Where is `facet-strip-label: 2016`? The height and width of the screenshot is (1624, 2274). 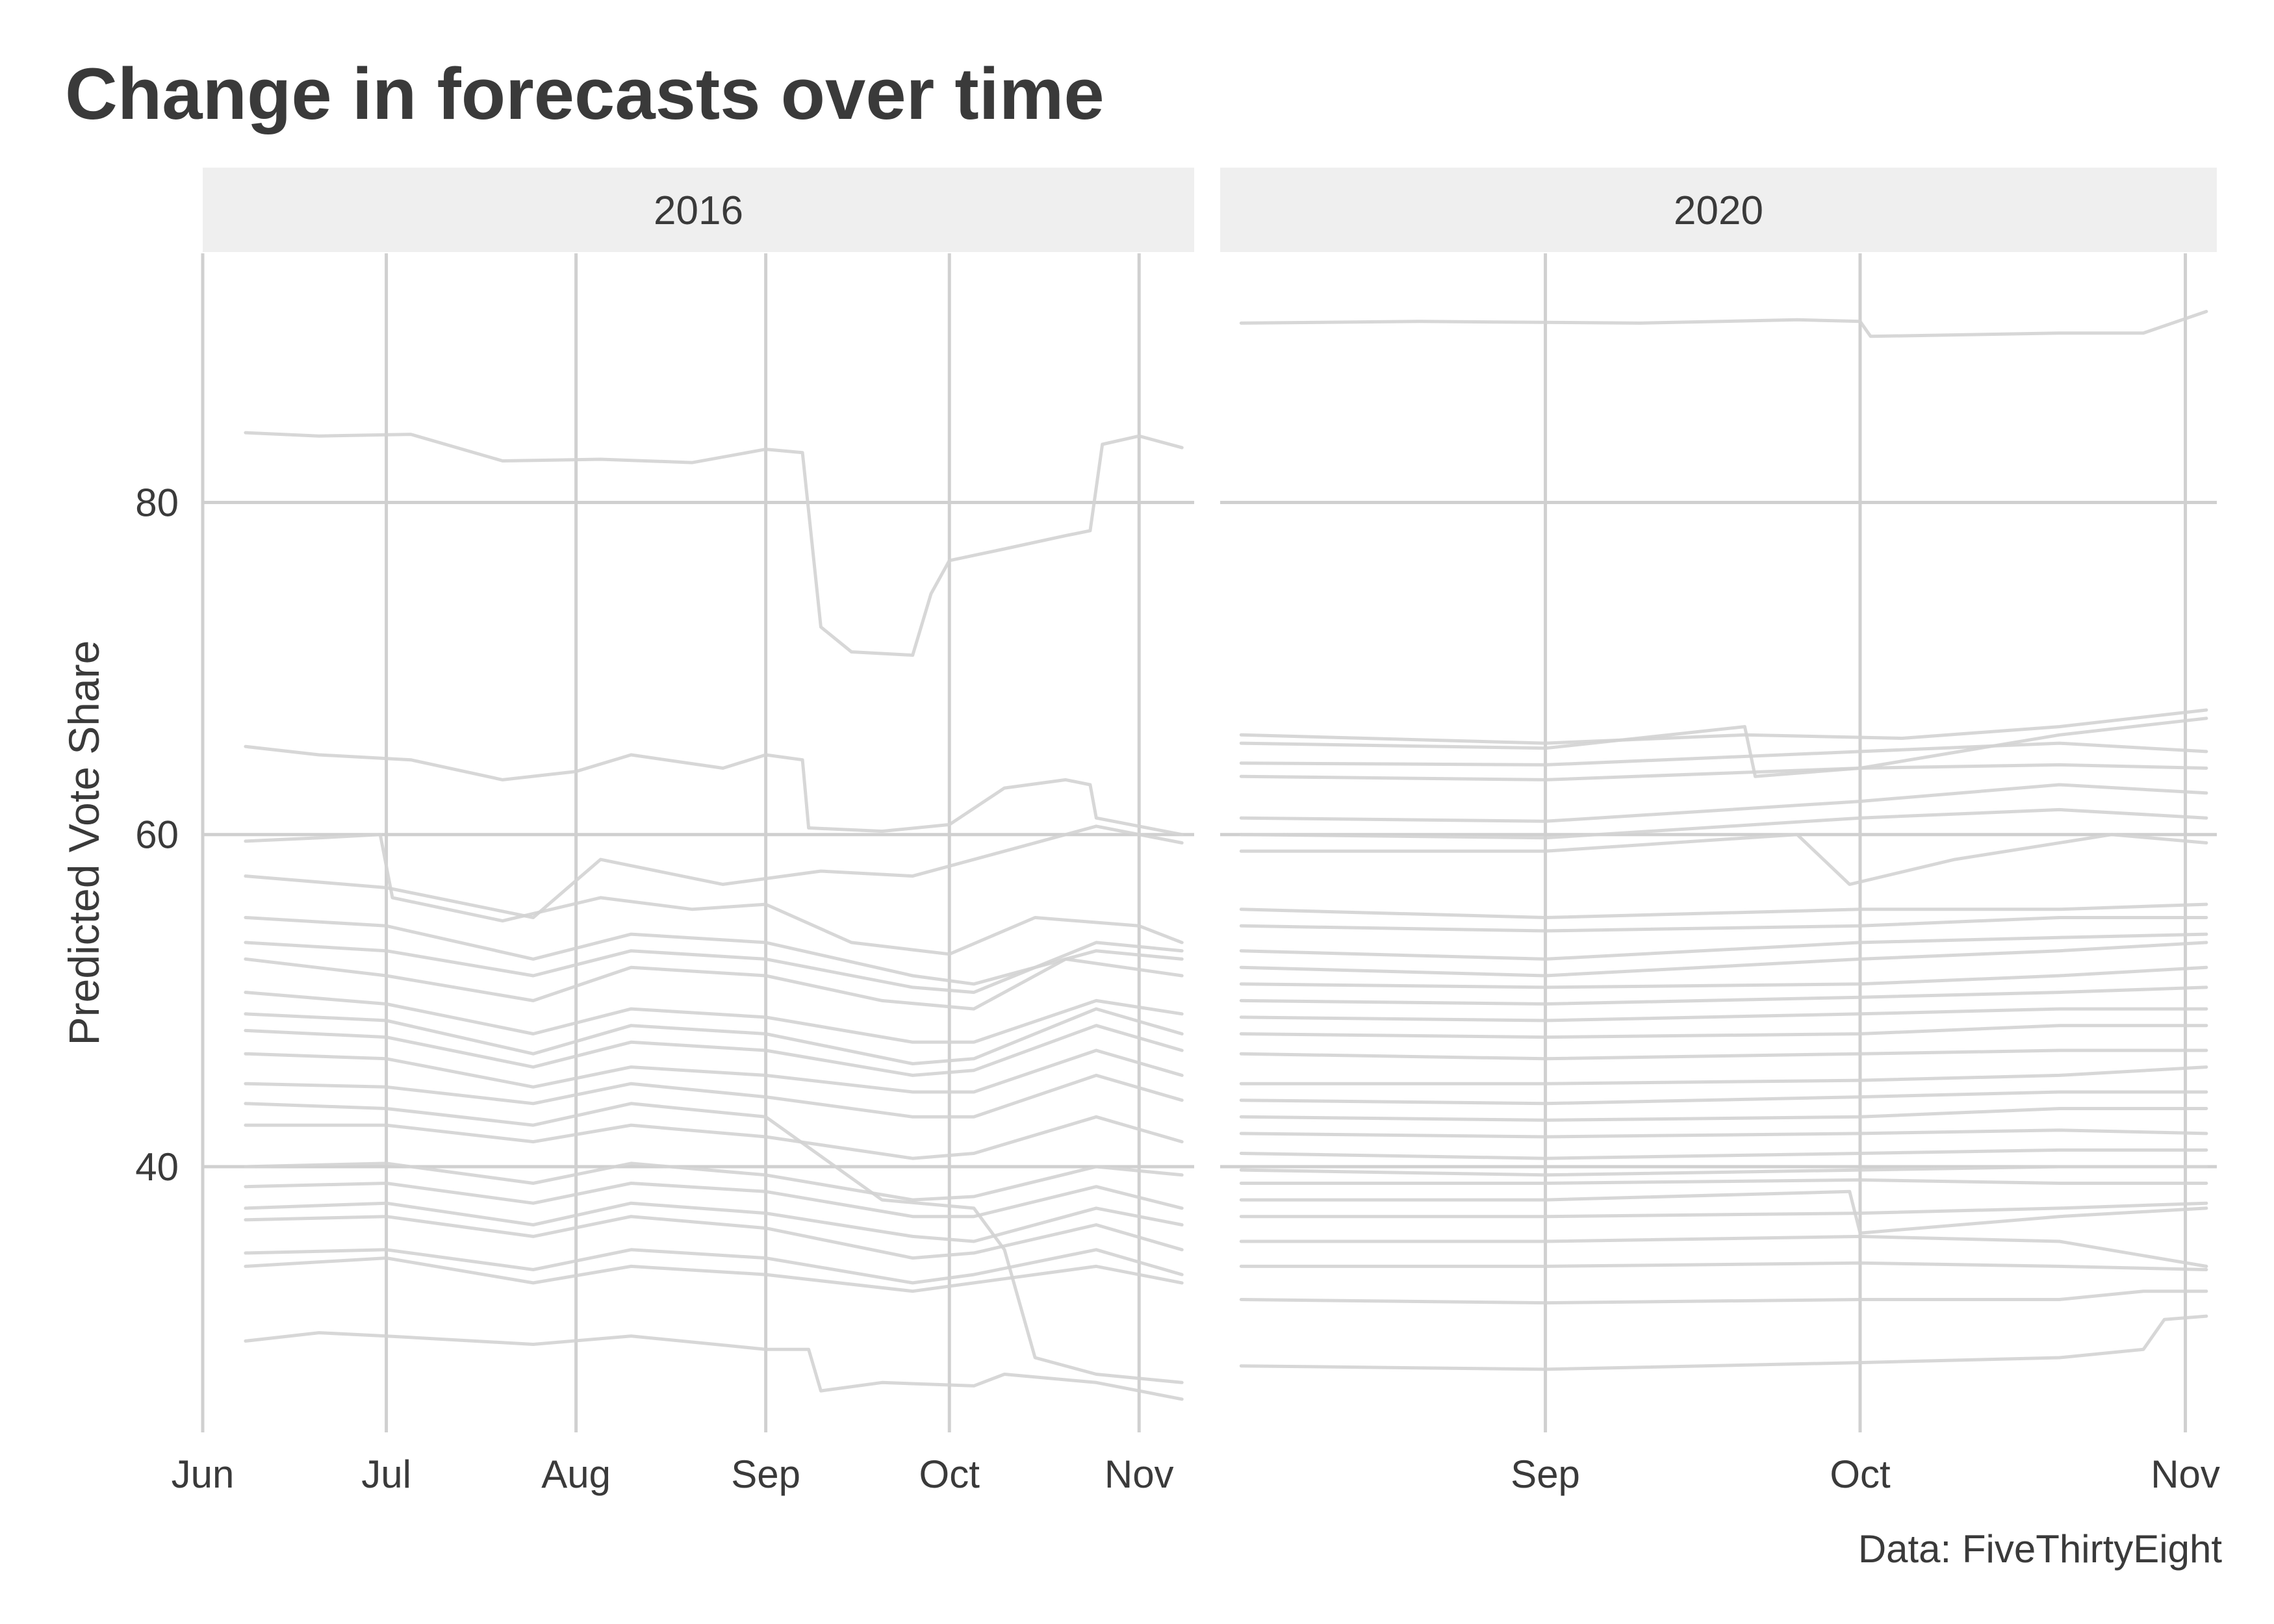
facet-strip-label: 2016 is located at coordinates (698, 210).